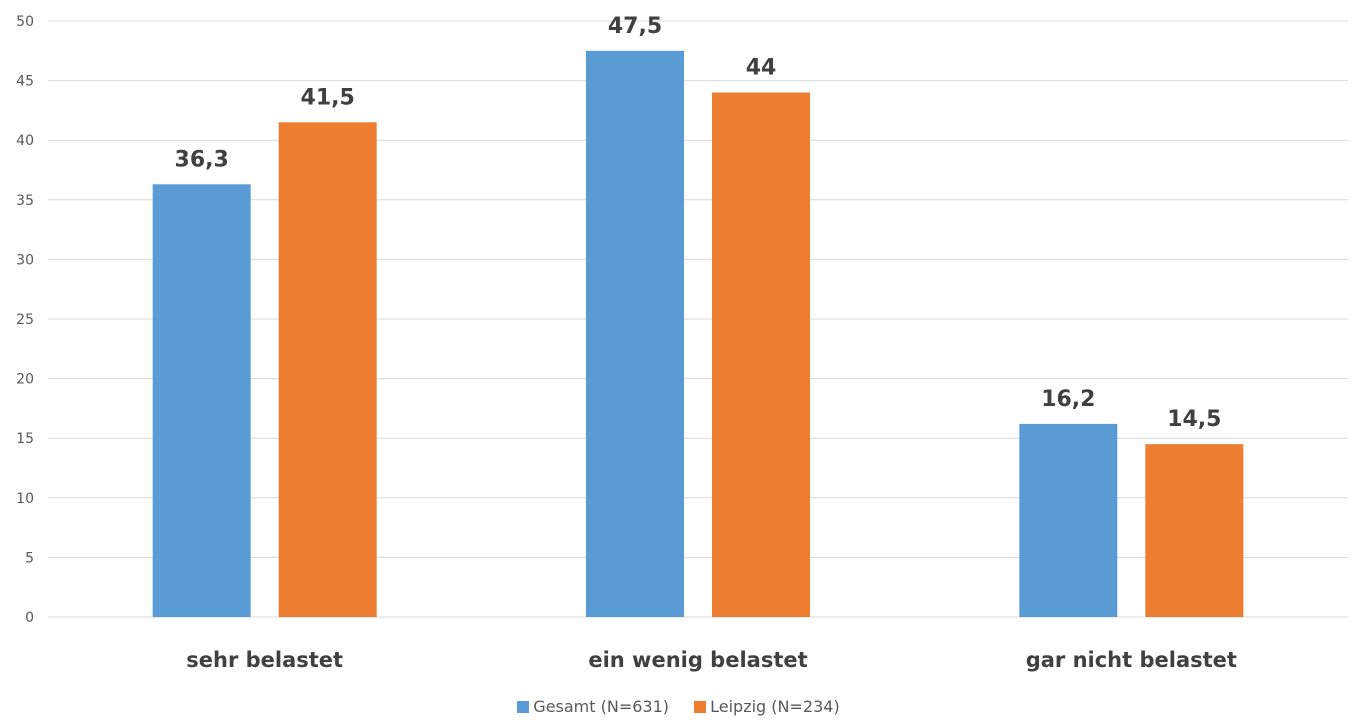 The image size is (1357, 723). I want to click on legend-item-leipzig: Leipzig (N=234), so click(767, 706).